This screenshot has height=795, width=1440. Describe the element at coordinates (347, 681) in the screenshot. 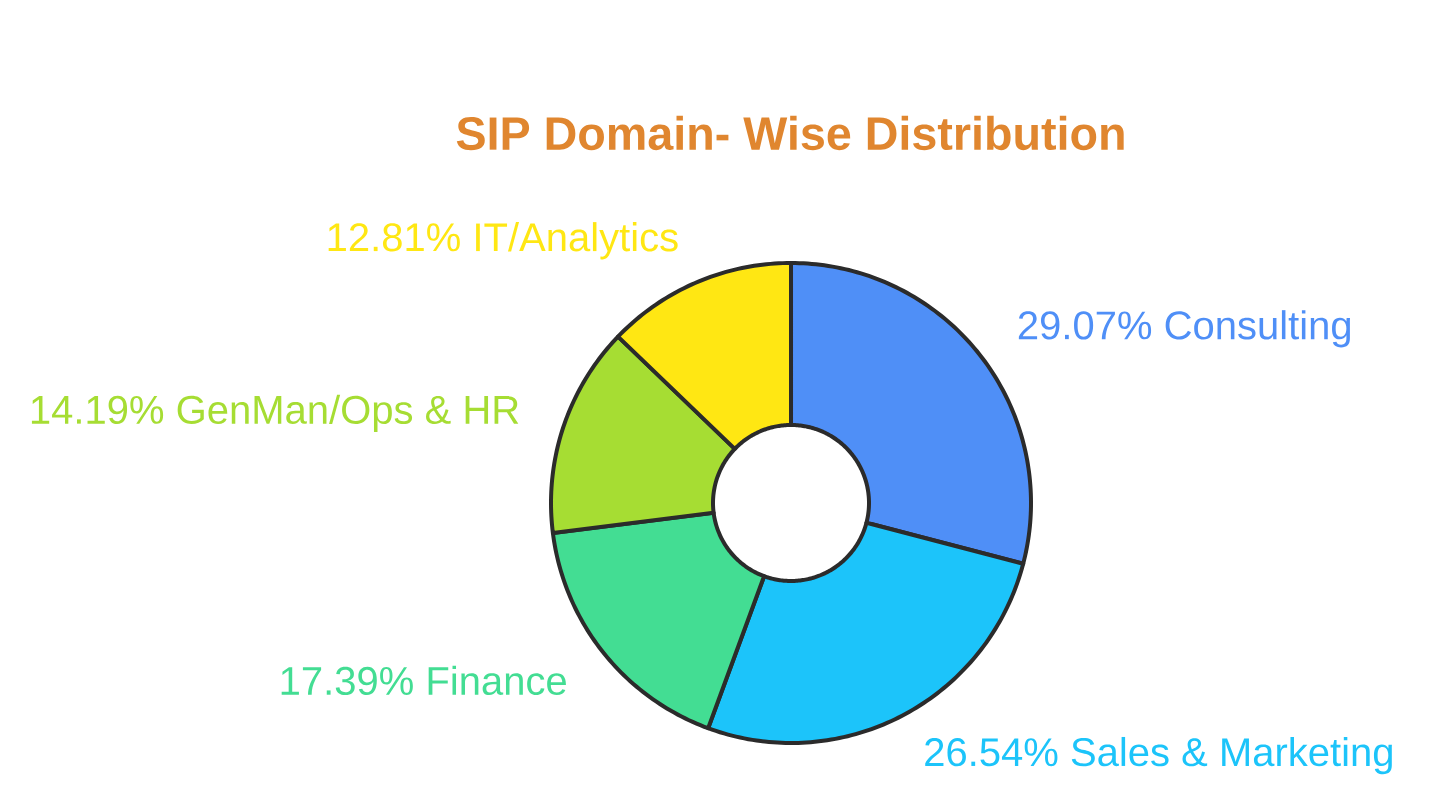

I see `data-label: 17.39%` at that location.